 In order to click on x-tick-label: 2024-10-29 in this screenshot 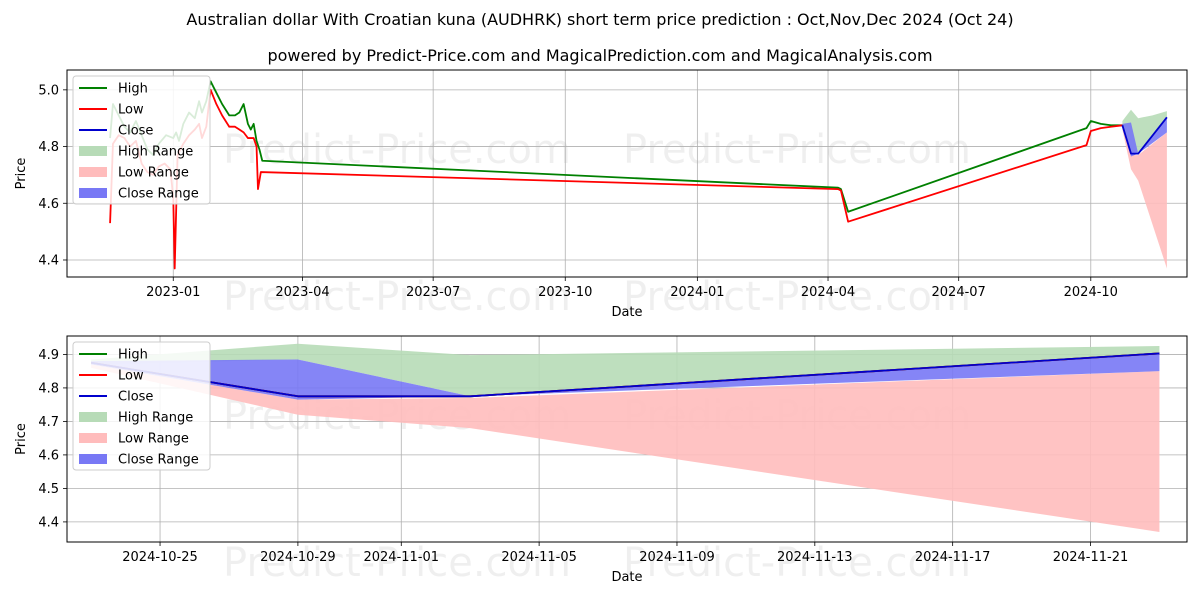, I will do `click(298, 557)`.